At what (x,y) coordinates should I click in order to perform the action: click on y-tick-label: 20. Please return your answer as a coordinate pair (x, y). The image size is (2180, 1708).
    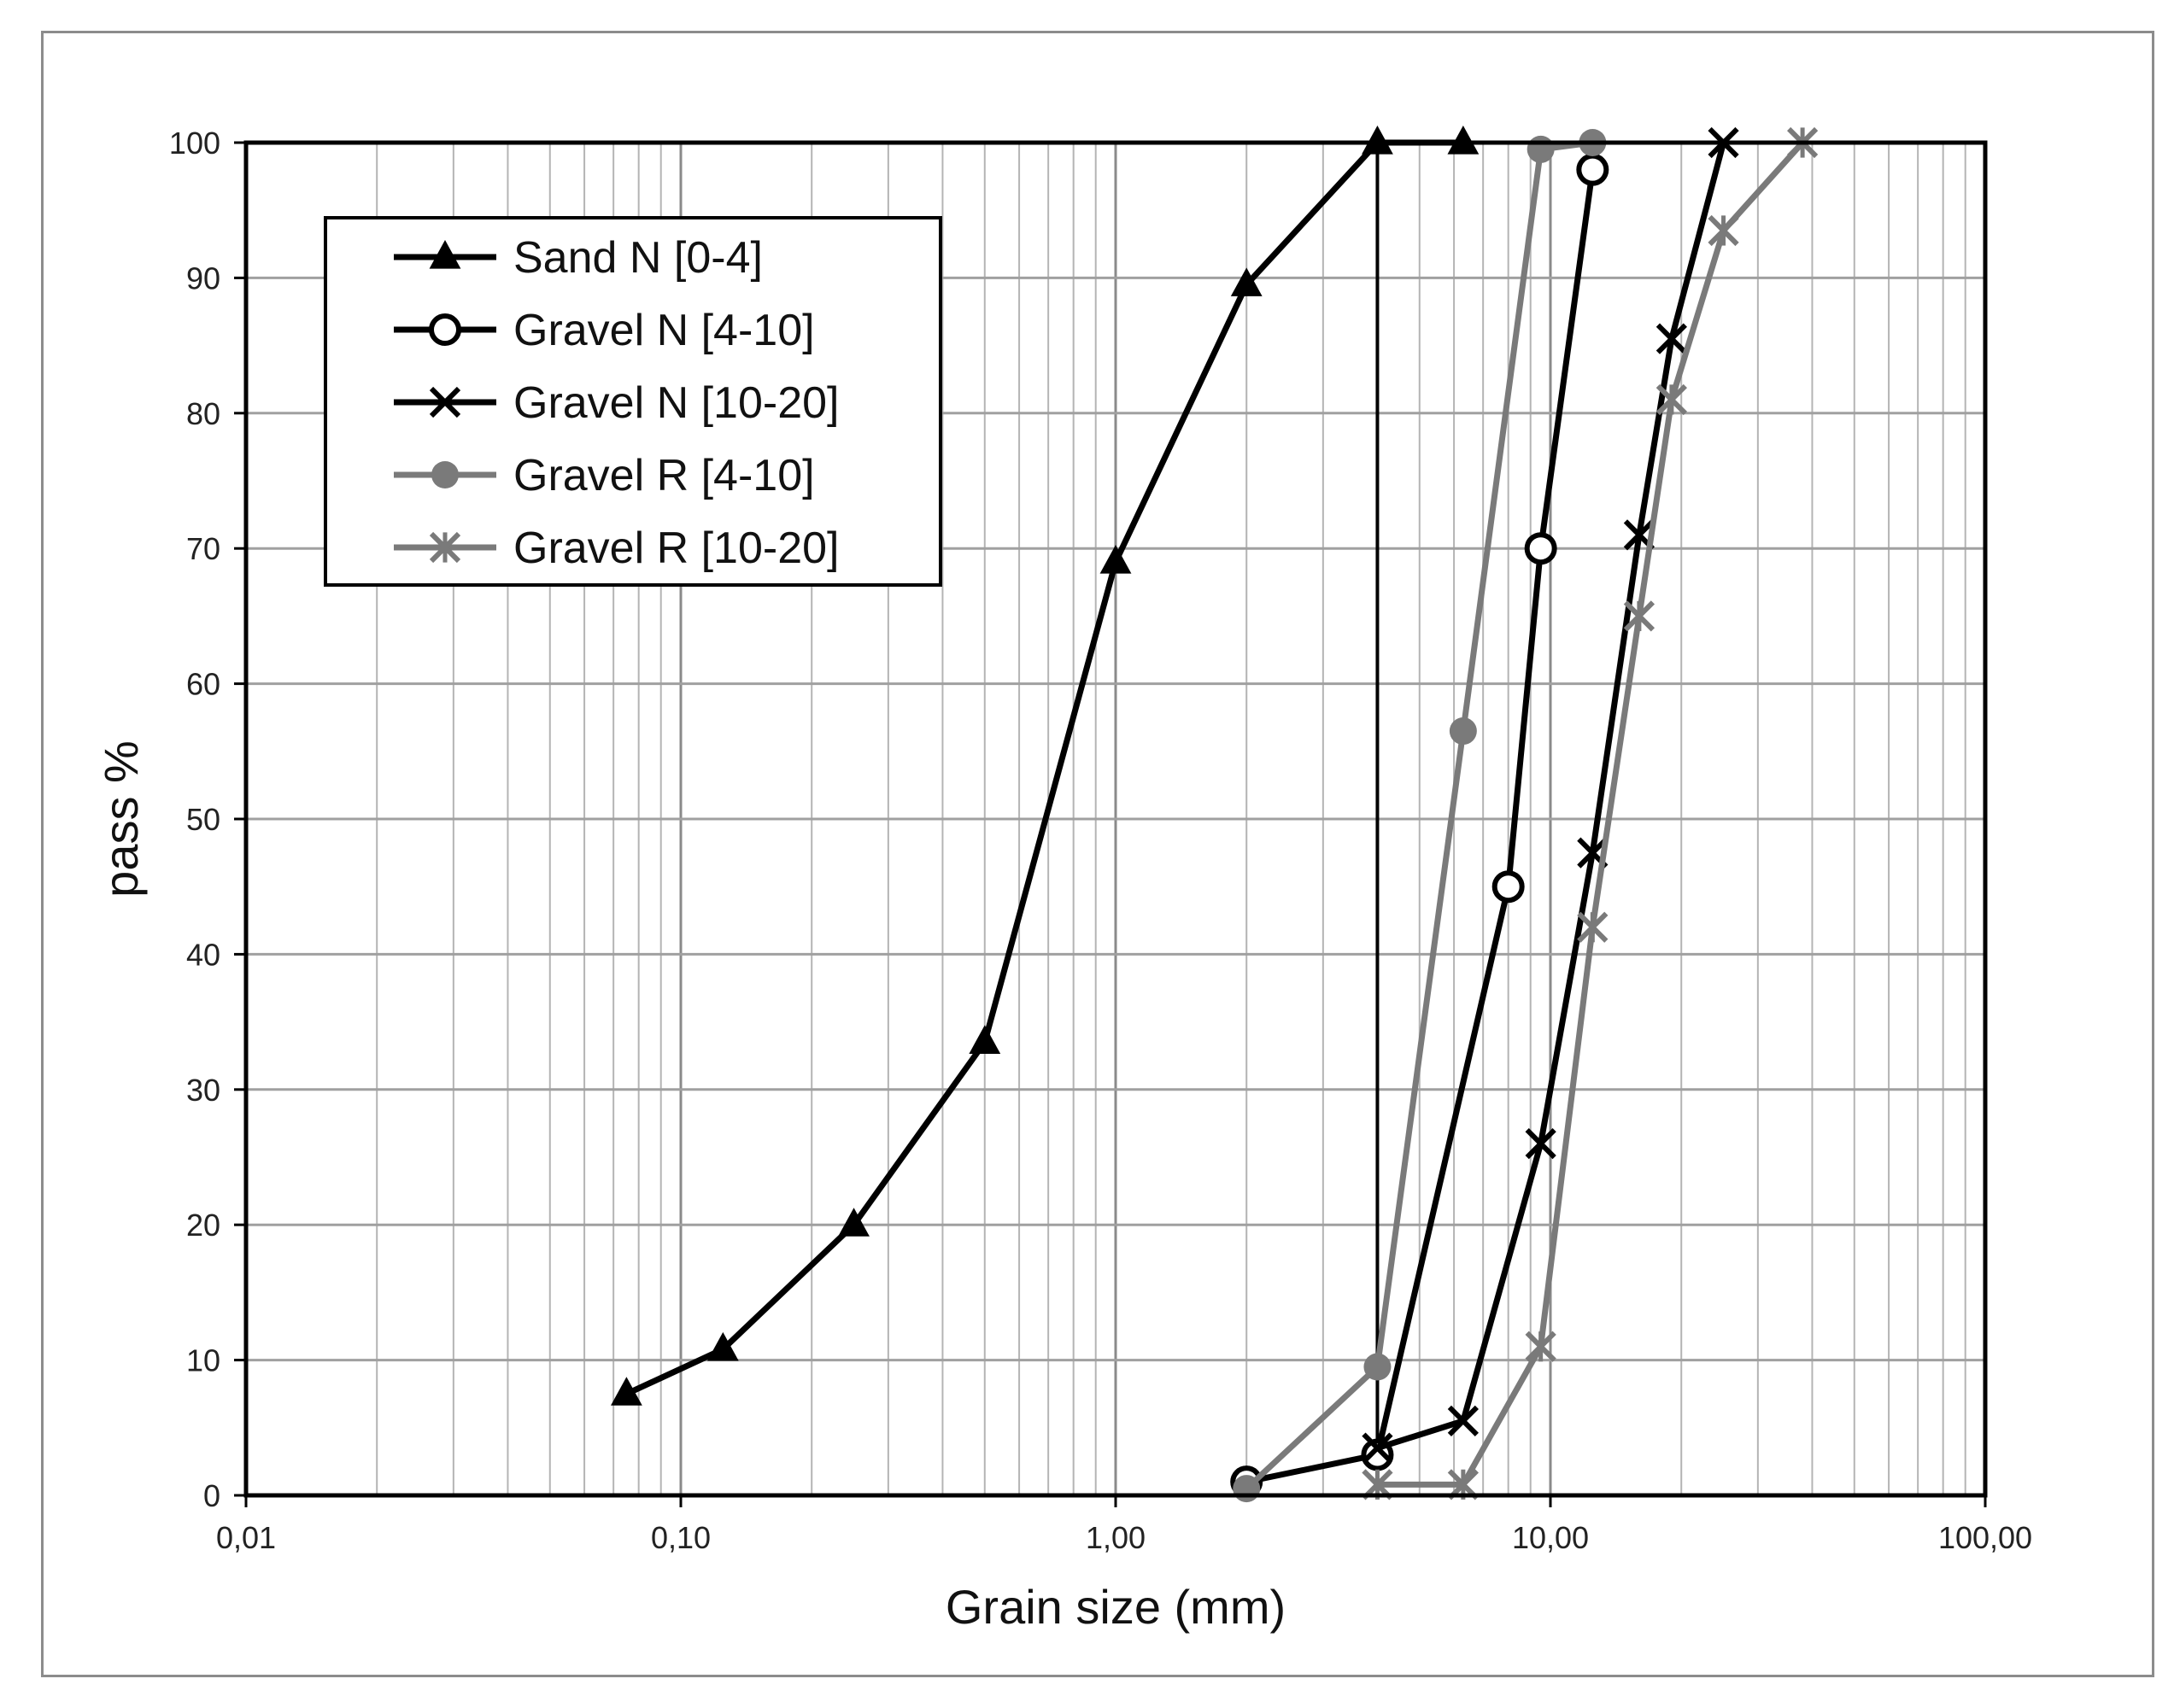
    Looking at the image, I should click on (203, 1225).